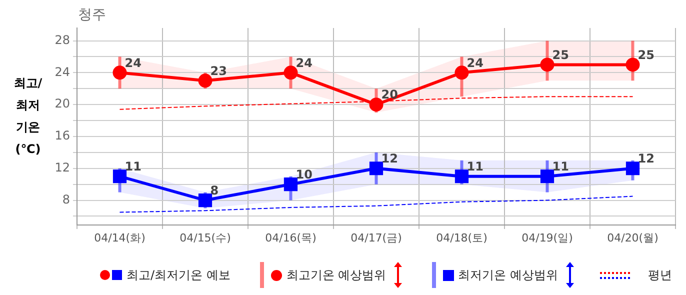  I want to click on y-tick-label: 12, so click(62, 167).